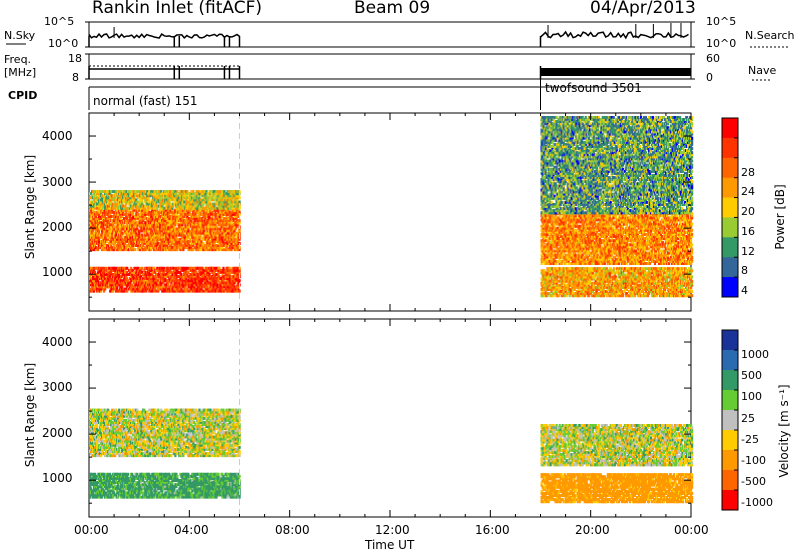  I want to click on freq-nave-band, so click(615, 72).